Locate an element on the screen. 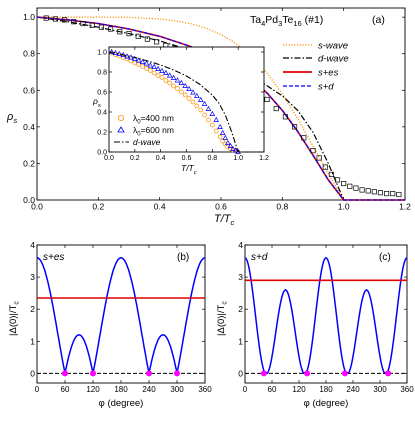 This screenshot has width=415, height=428. inset-x-tick-label: 1.0 is located at coordinates (238, 158).